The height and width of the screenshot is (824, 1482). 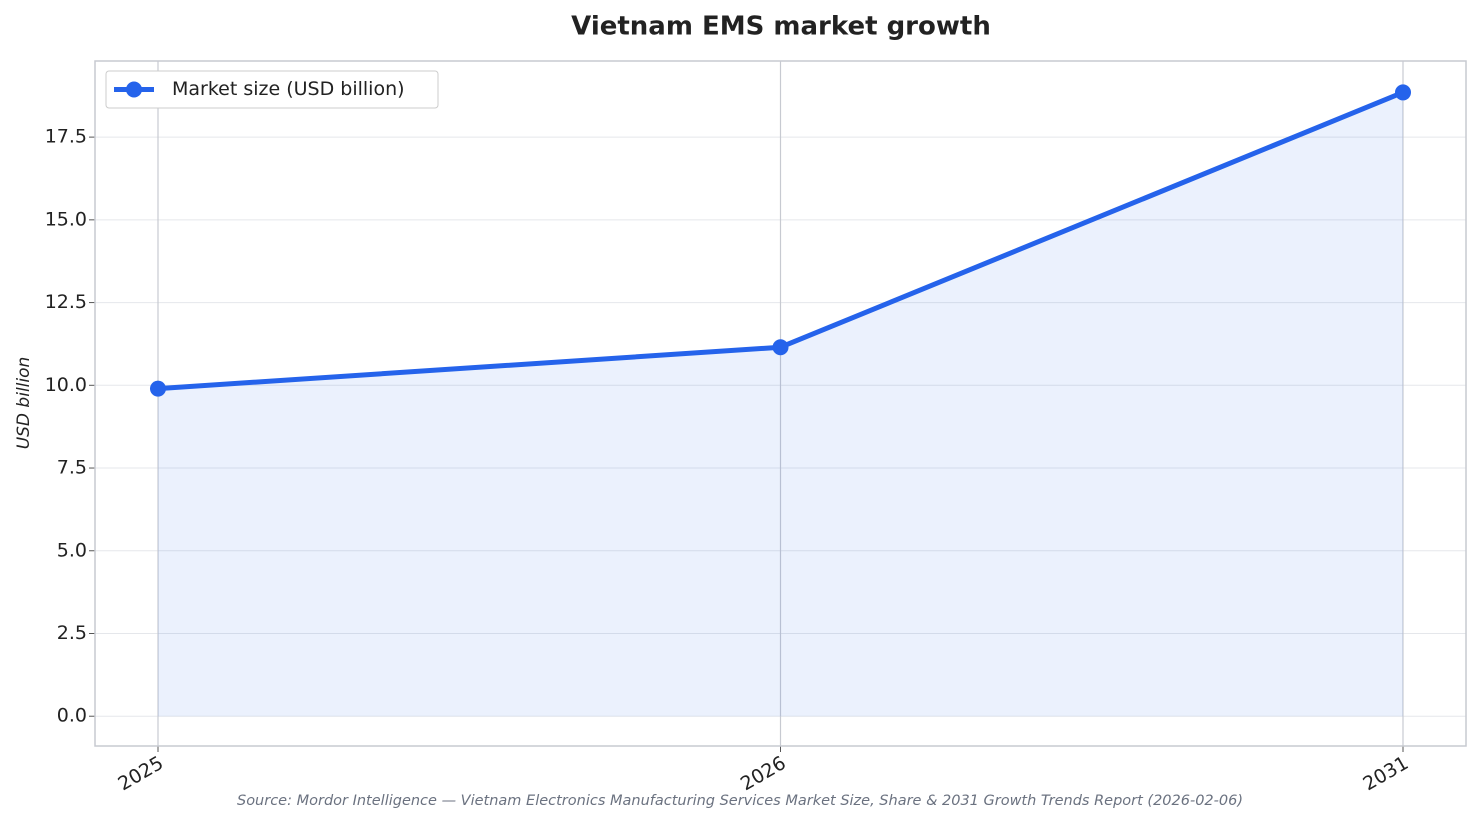 I want to click on y-tick-label: 0.0, so click(x=72, y=716).